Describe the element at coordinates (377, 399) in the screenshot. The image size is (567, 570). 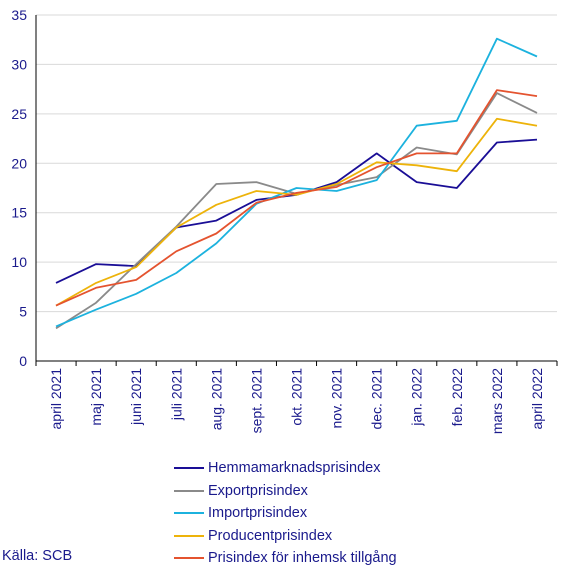
I see `x-tick-label: dec. 2021` at that location.